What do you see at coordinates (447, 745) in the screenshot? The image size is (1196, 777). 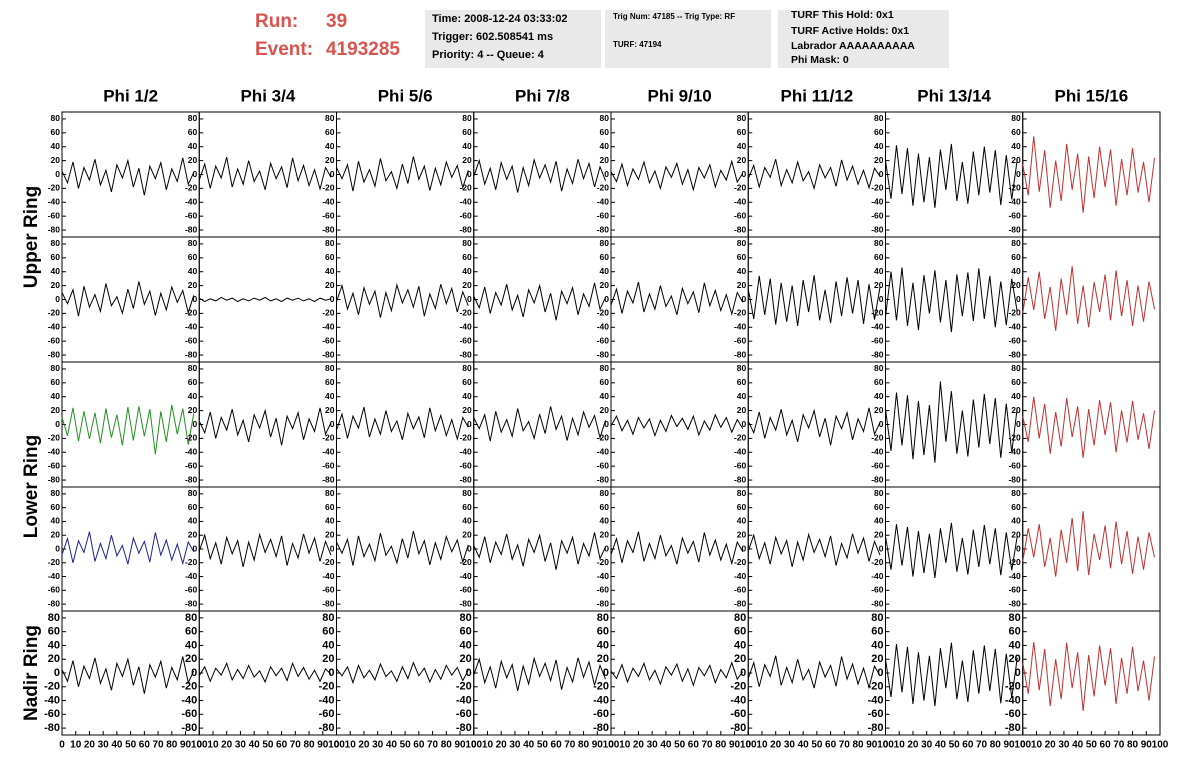 I see `x-tick-label: 80` at bounding box center [447, 745].